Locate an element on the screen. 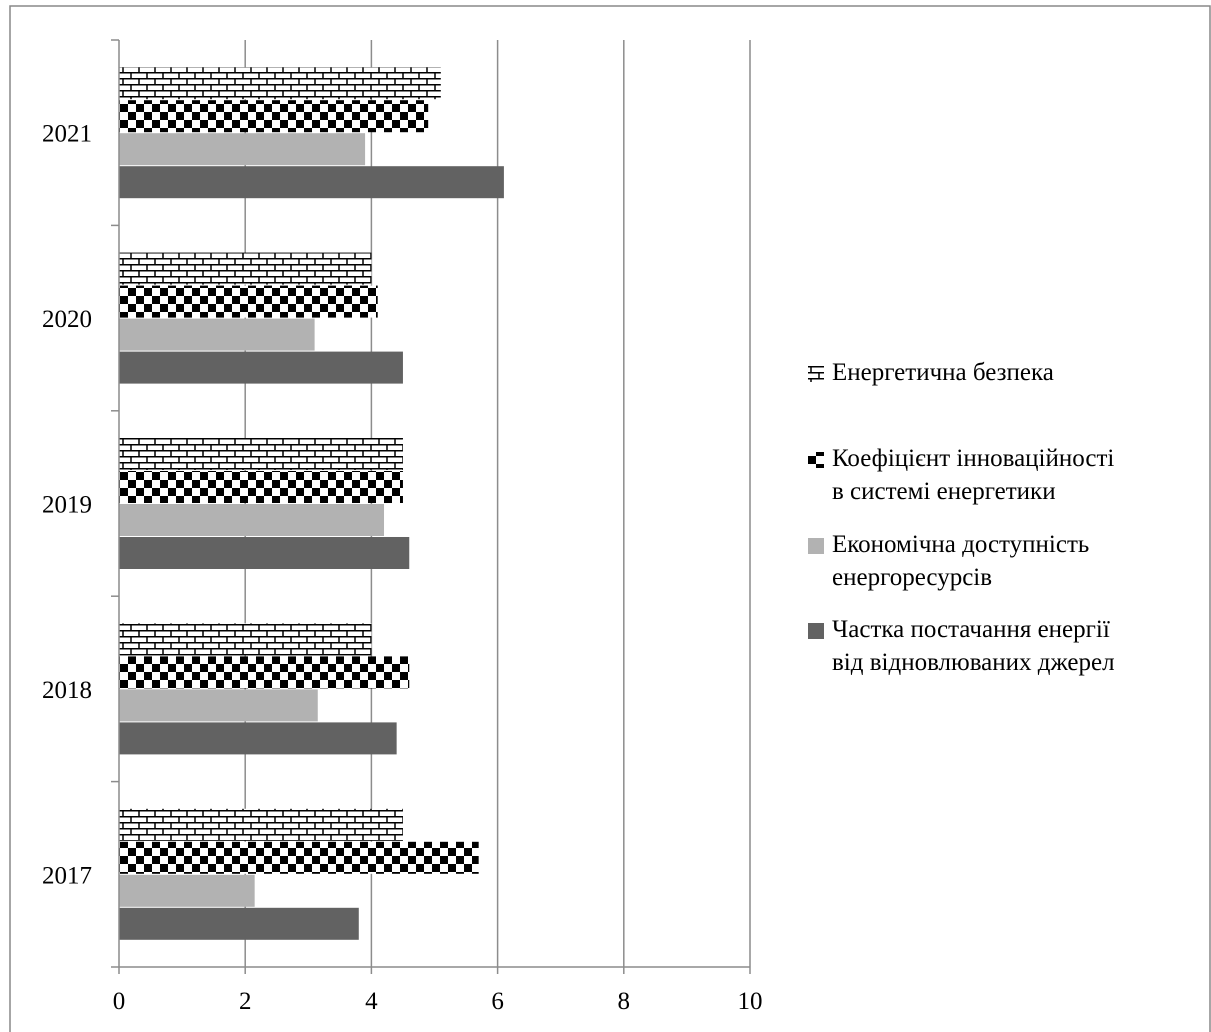 The width and height of the screenshot is (1211, 1032). legend-entry-3: Енергетична безпека is located at coordinates (943, 372).